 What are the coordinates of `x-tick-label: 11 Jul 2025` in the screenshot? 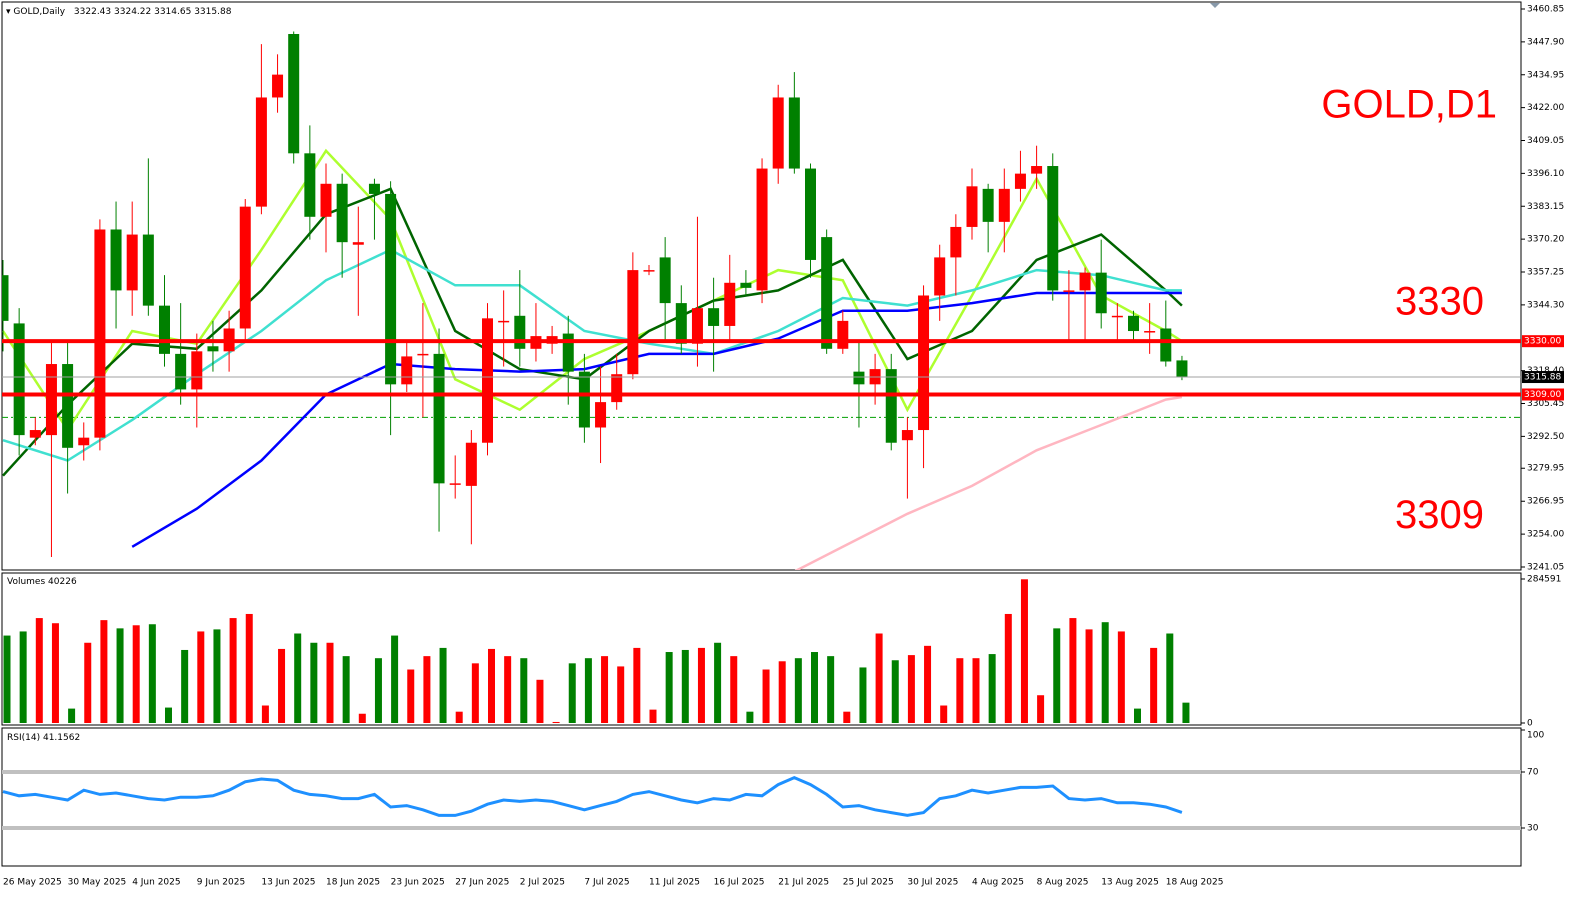 It's located at (674, 883).